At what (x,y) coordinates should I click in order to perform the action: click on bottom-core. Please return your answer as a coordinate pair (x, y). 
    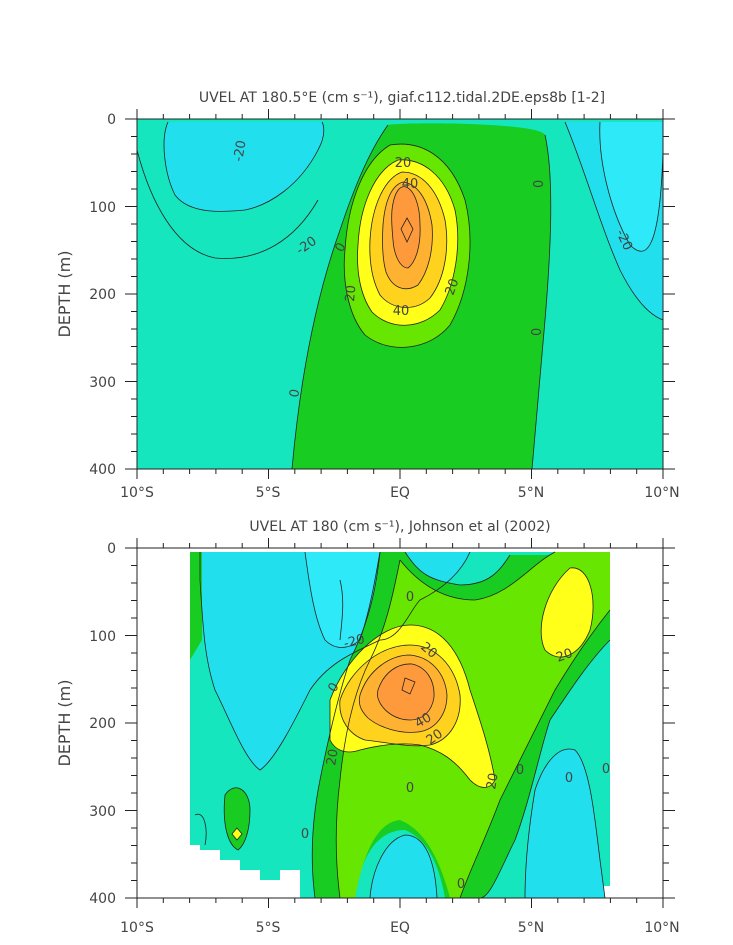
    Looking at the image, I should click on (408, 686).